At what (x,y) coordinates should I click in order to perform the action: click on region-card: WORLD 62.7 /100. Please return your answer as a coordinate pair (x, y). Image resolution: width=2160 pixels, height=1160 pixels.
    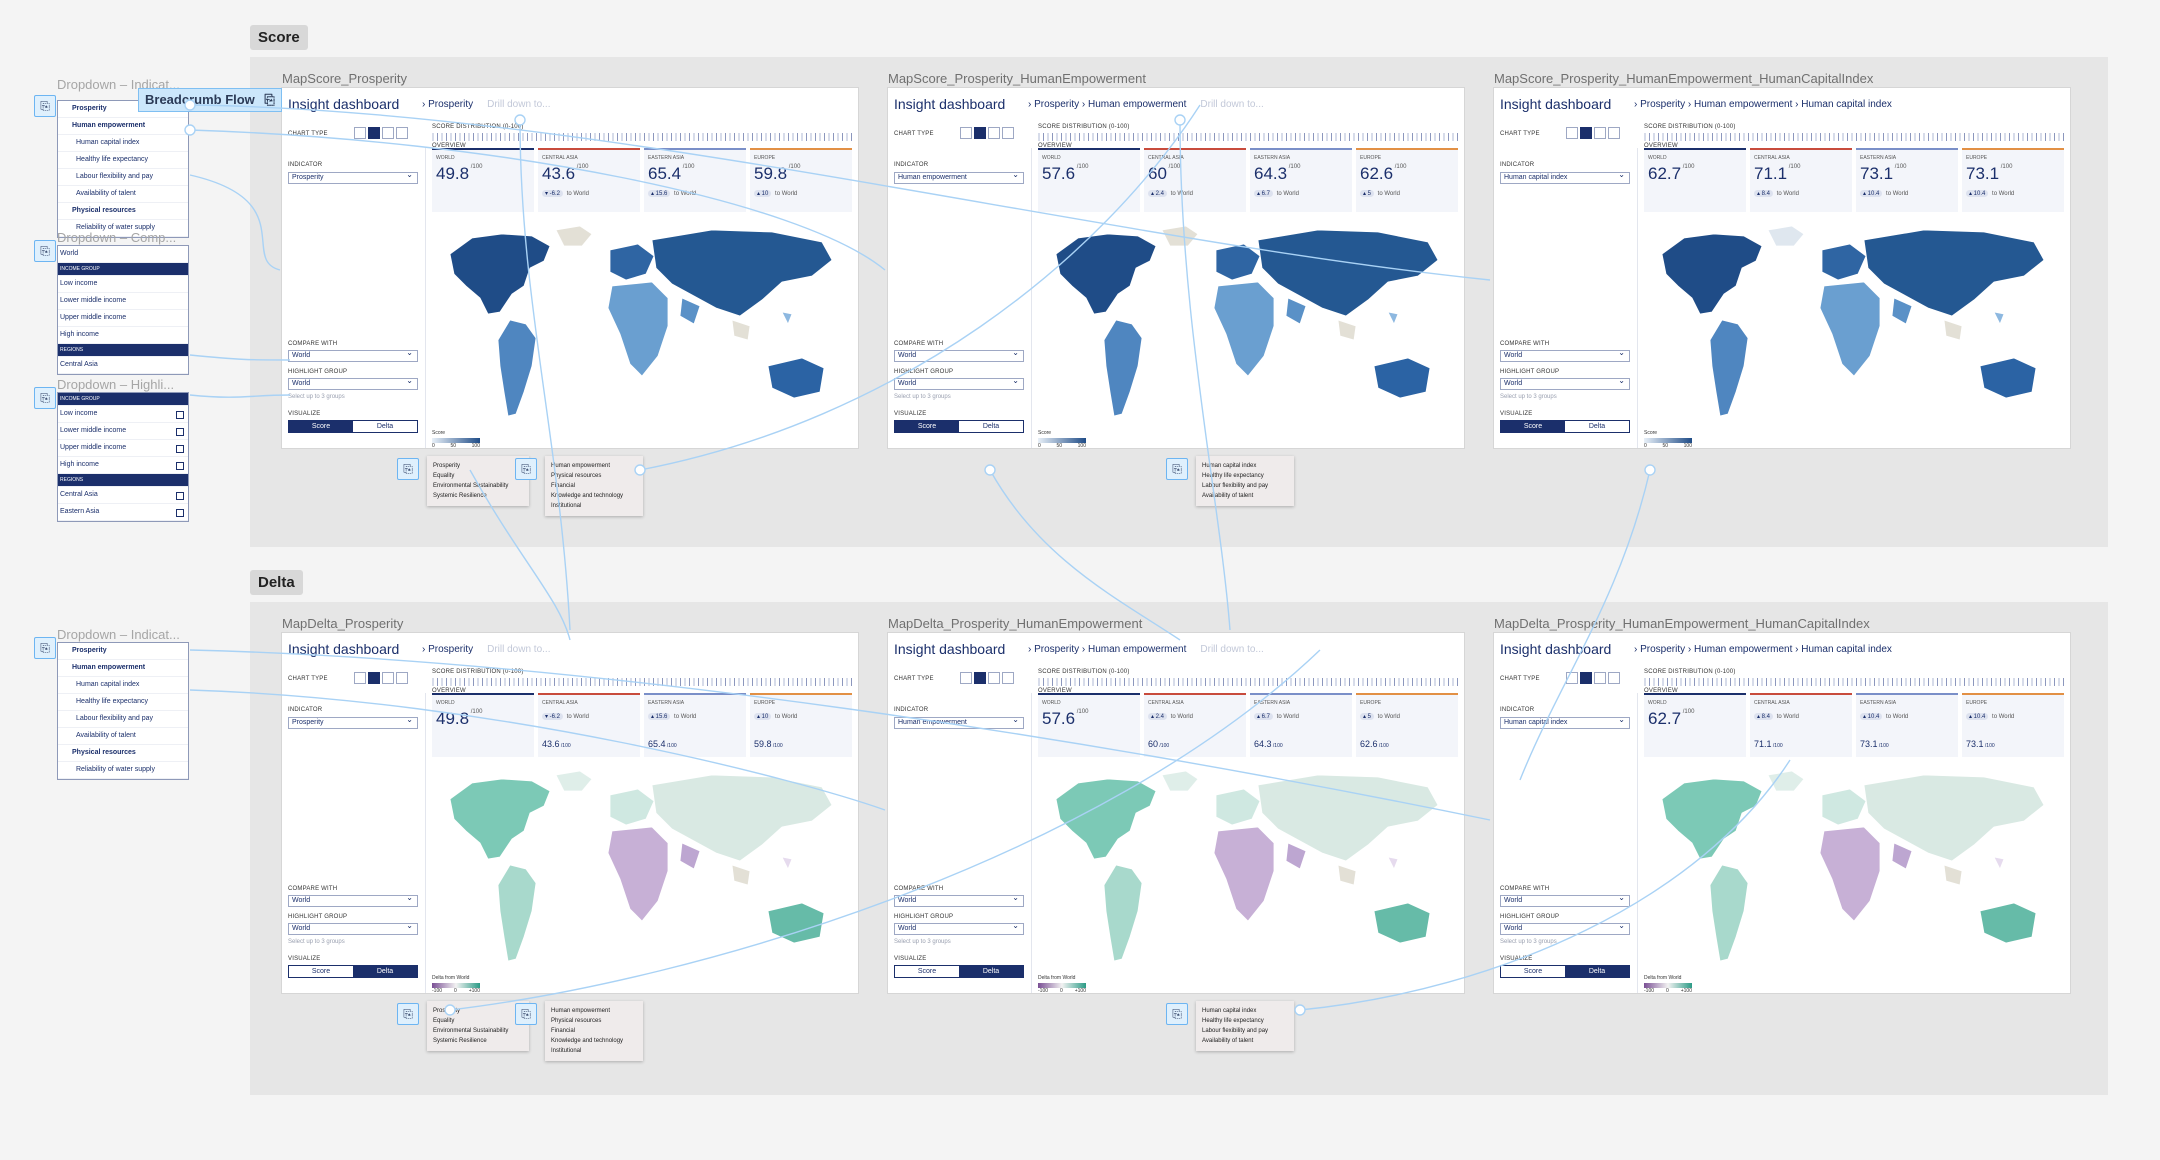
    Looking at the image, I should click on (1695, 725).